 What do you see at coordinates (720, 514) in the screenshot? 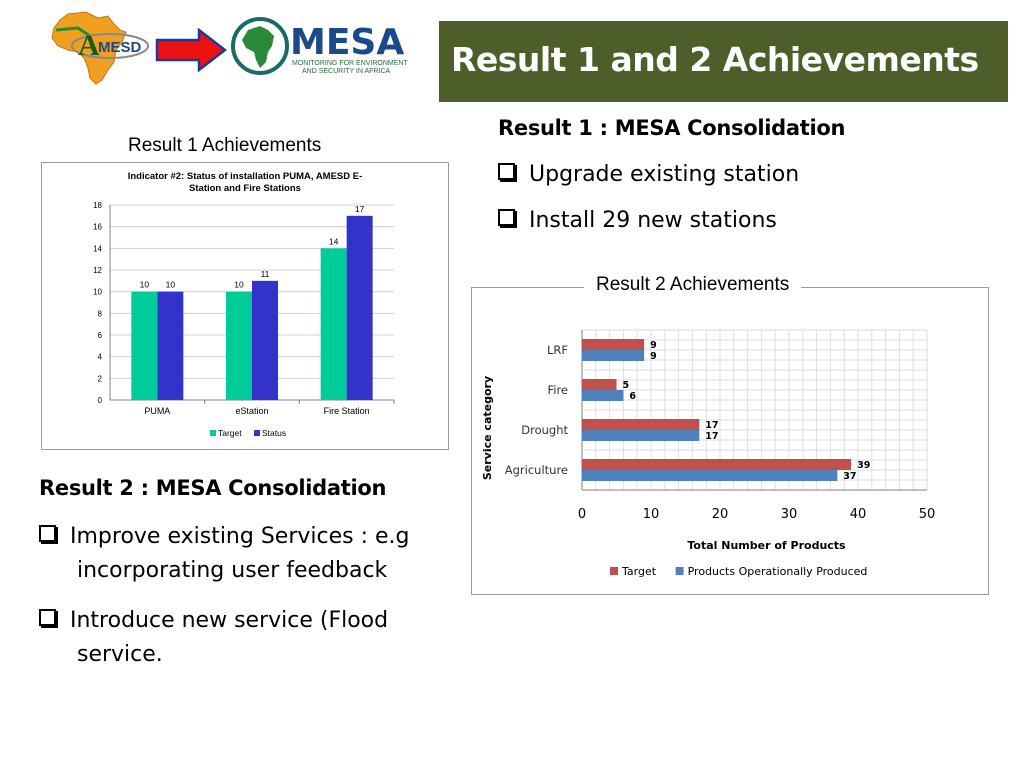
I see `chart2-x-tick-label: 20` at bounding box center [720, 514].